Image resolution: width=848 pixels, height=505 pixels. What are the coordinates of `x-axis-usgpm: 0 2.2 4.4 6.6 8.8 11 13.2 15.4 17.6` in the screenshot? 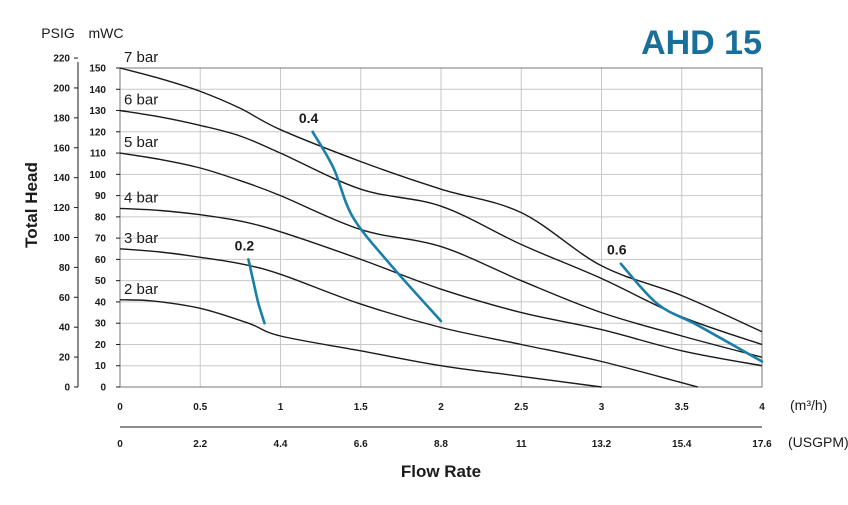 It's located at (444, 444).